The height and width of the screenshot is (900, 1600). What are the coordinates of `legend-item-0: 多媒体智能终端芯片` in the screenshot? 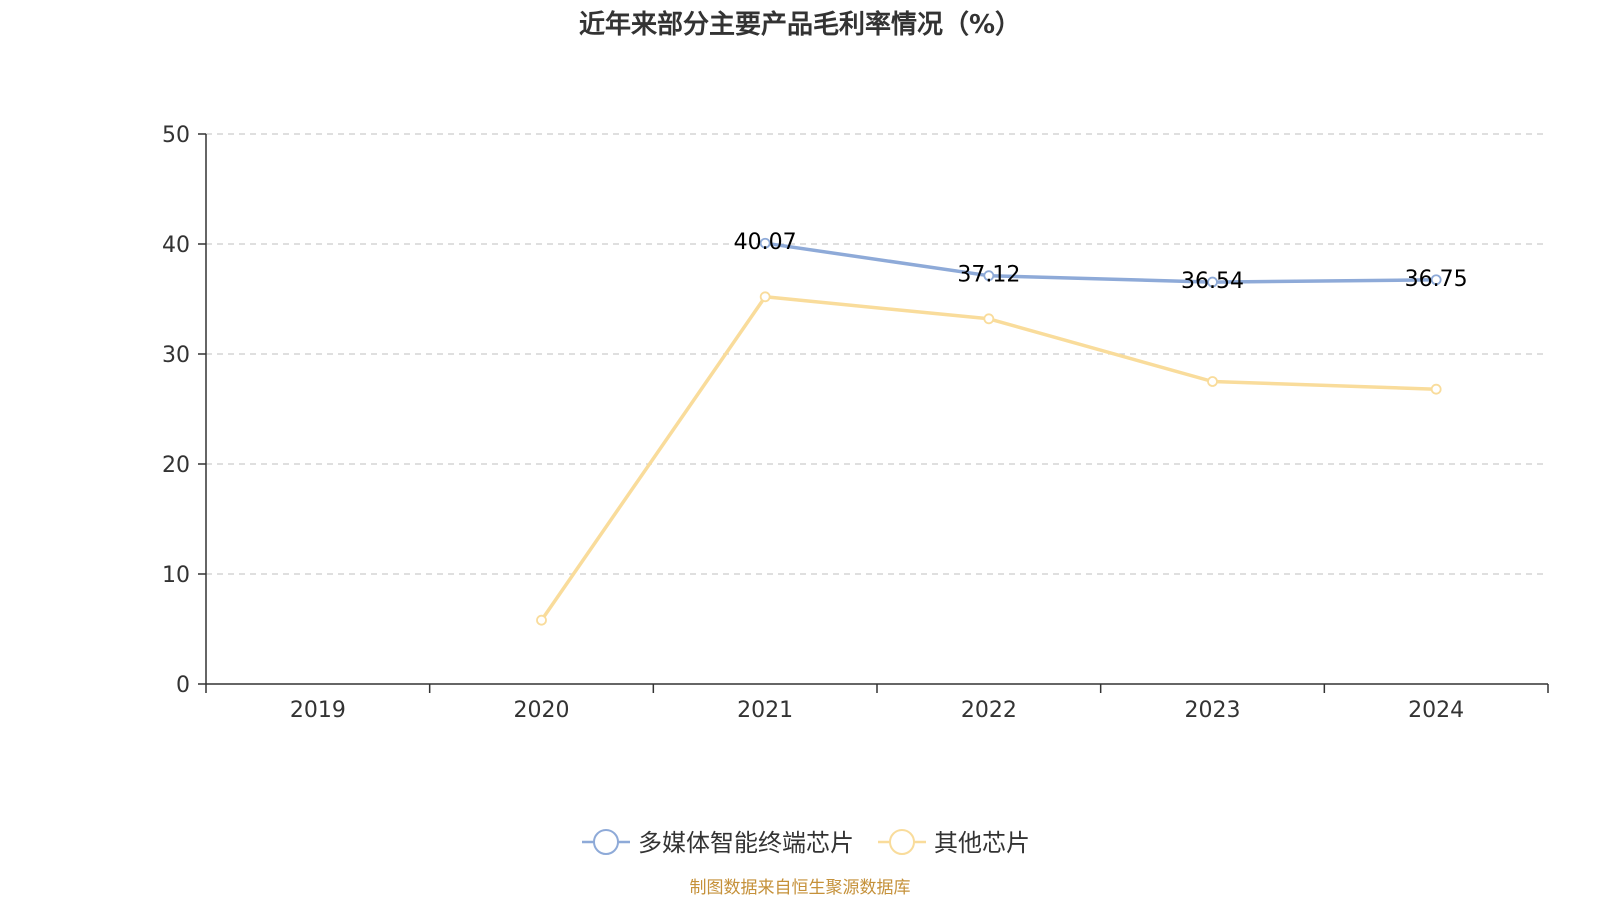 It's located at (718, 843).